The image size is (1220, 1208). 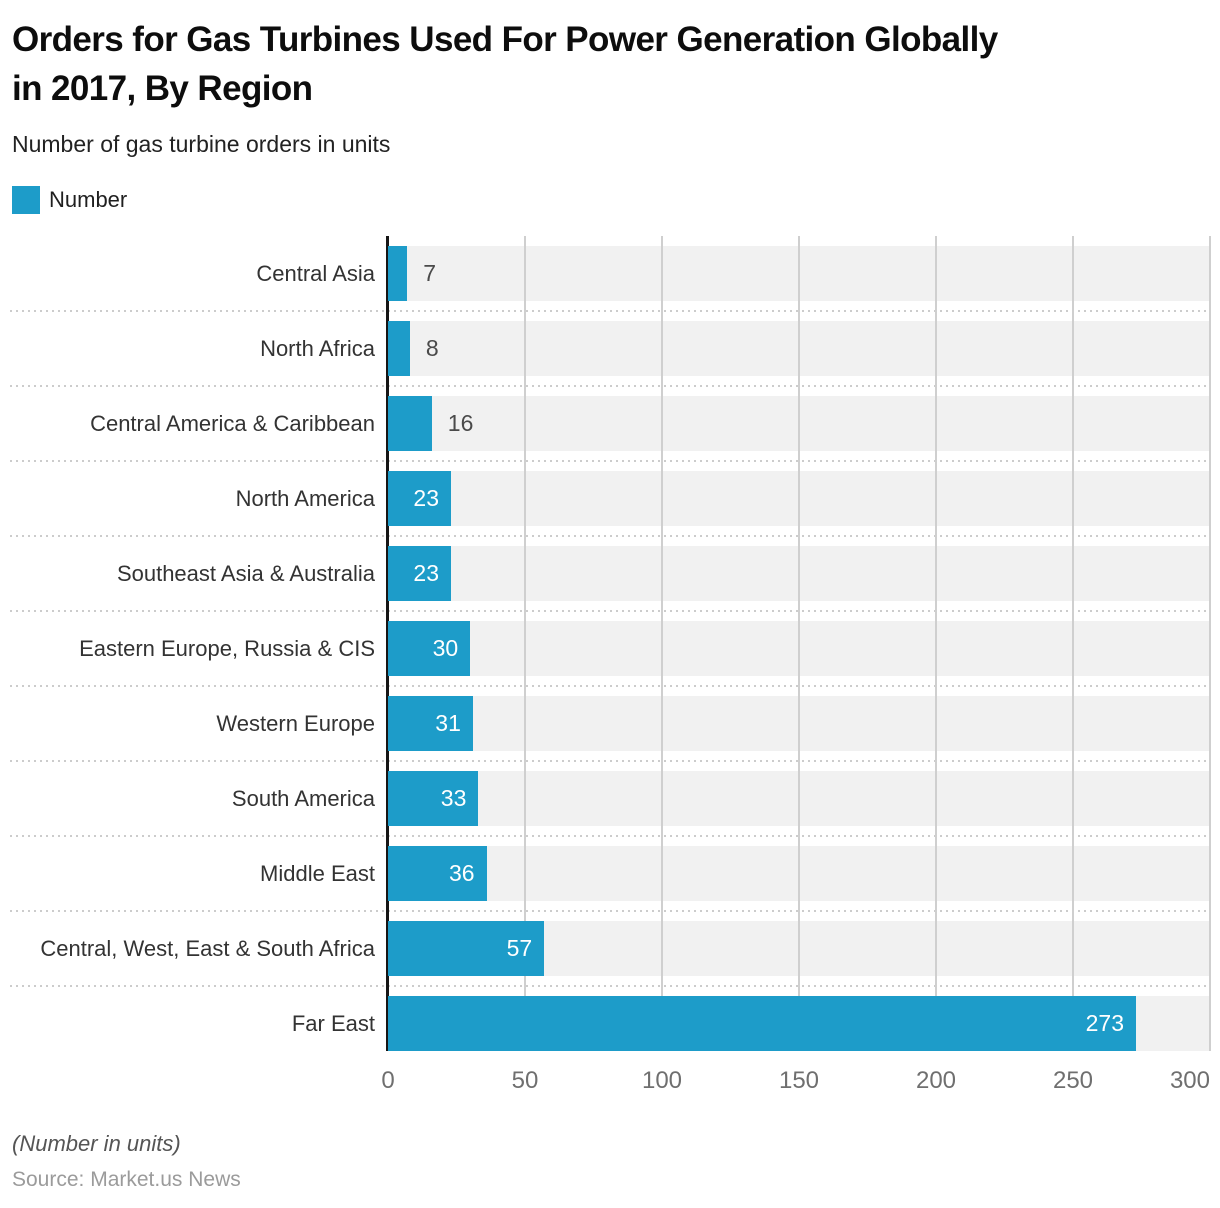 I want to click on category-label: Far East, so click(x=333, y=1023).